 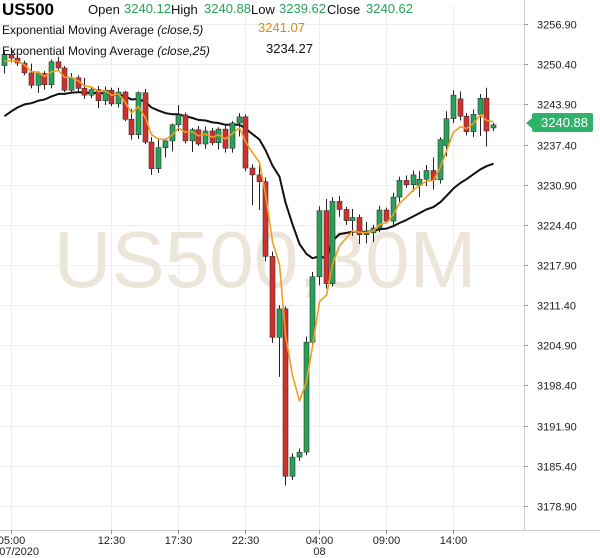 What do you see at coordinates (344, 9) in the screenshot?
I see `close-label: Close` at bounding box center [344, 9].